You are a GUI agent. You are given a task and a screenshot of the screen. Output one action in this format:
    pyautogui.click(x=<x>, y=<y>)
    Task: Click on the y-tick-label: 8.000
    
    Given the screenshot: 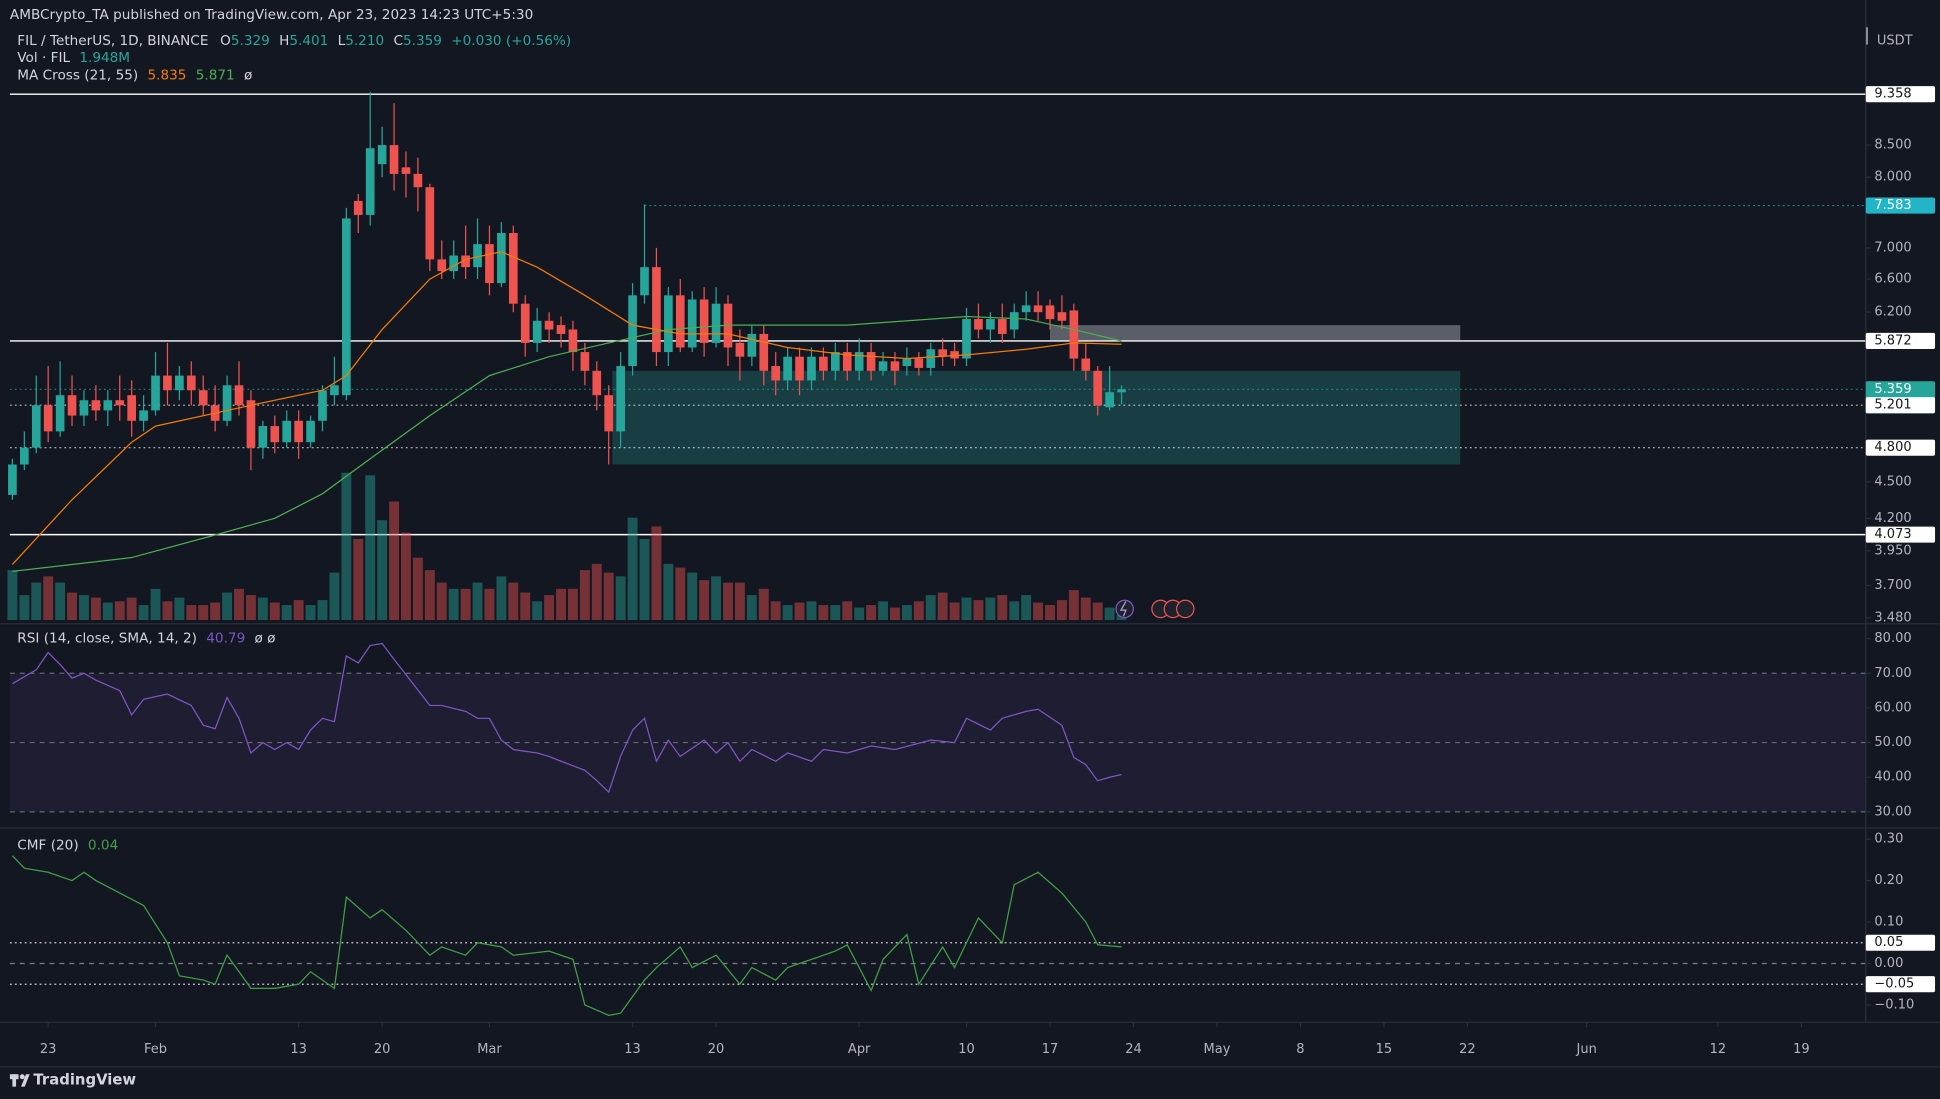 What is the action you would take?
    pyautogui.click(x=1892, y=177)
    